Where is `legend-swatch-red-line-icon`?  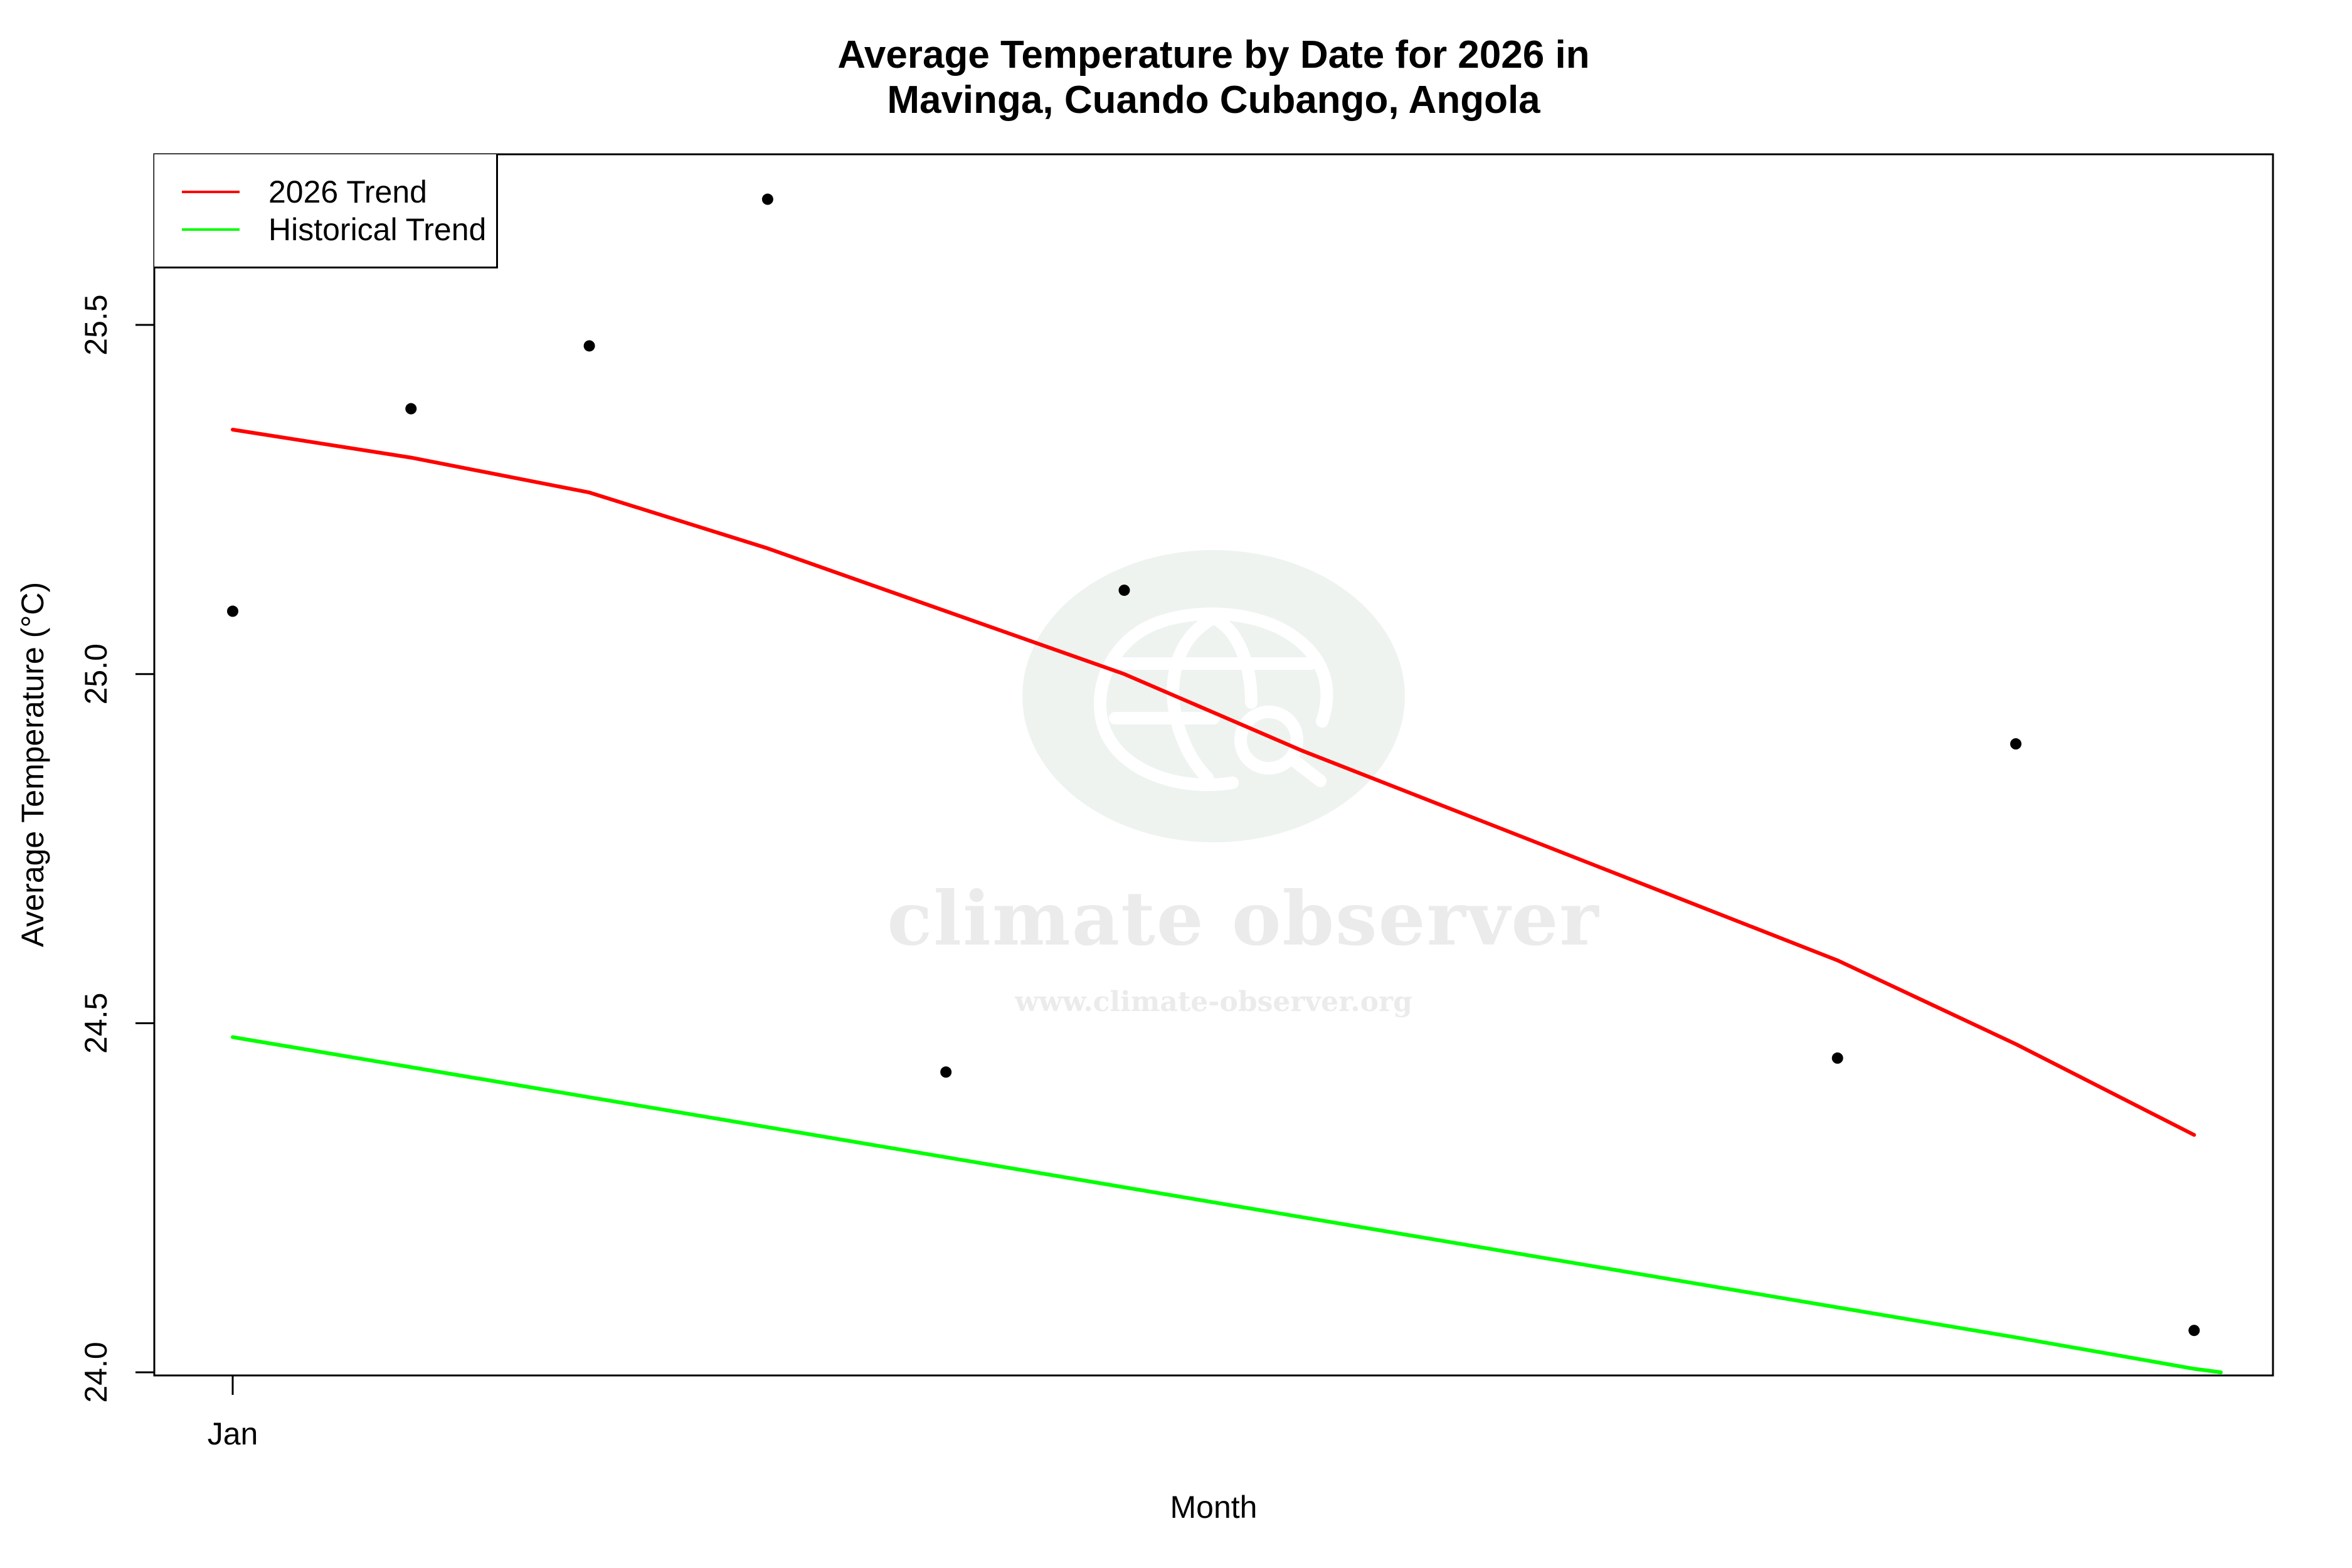 legend-swatch-red-line-icon is located at coordinates (211, 192).